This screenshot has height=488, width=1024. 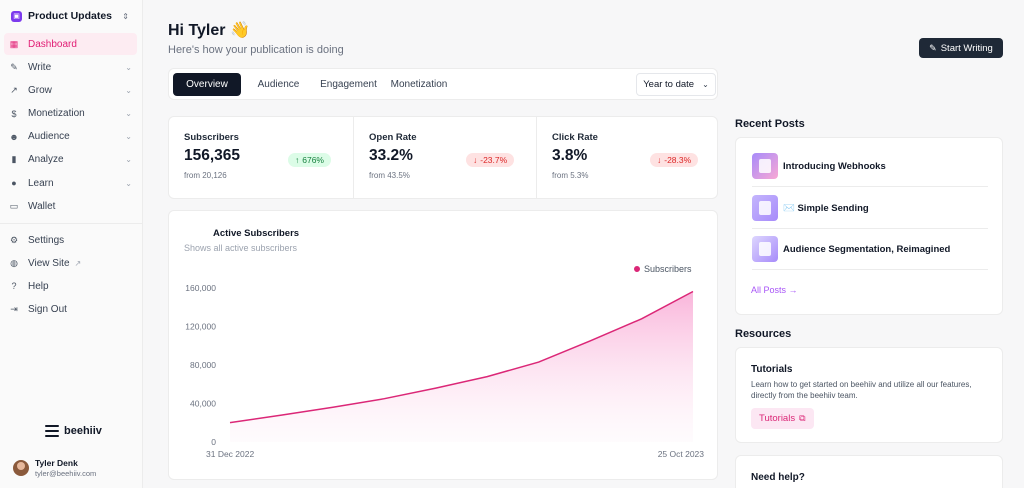 What do you see at coordinates (40, 90) in the screenshot?
I see `sidebar-item-label: Grow` at bounding box center [40, 90].